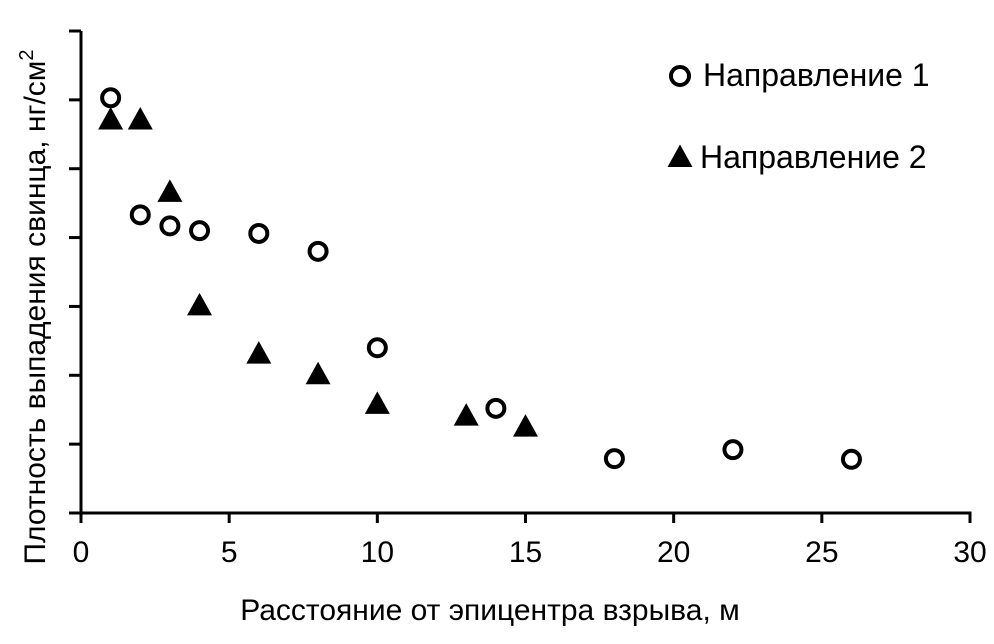 Image resolution: width=994 pixels, height=644 pixels. Describe the element at coordinates (490, 610) in the screenshot. I see `x-axis-title: Расстояние от эпицентра взрыва, м` at that location.